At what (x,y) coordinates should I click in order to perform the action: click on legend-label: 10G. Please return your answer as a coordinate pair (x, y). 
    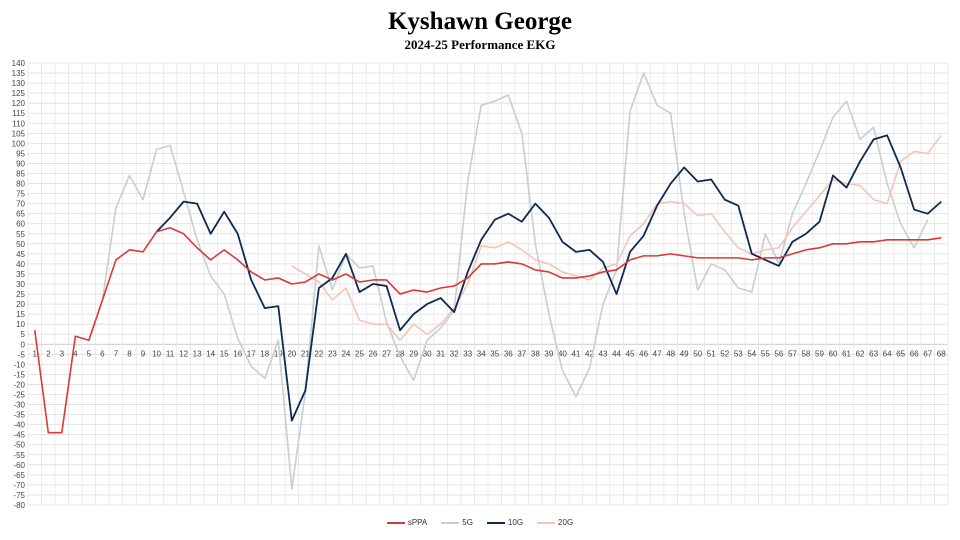
    Looking at the image, I should click on (515, 522).